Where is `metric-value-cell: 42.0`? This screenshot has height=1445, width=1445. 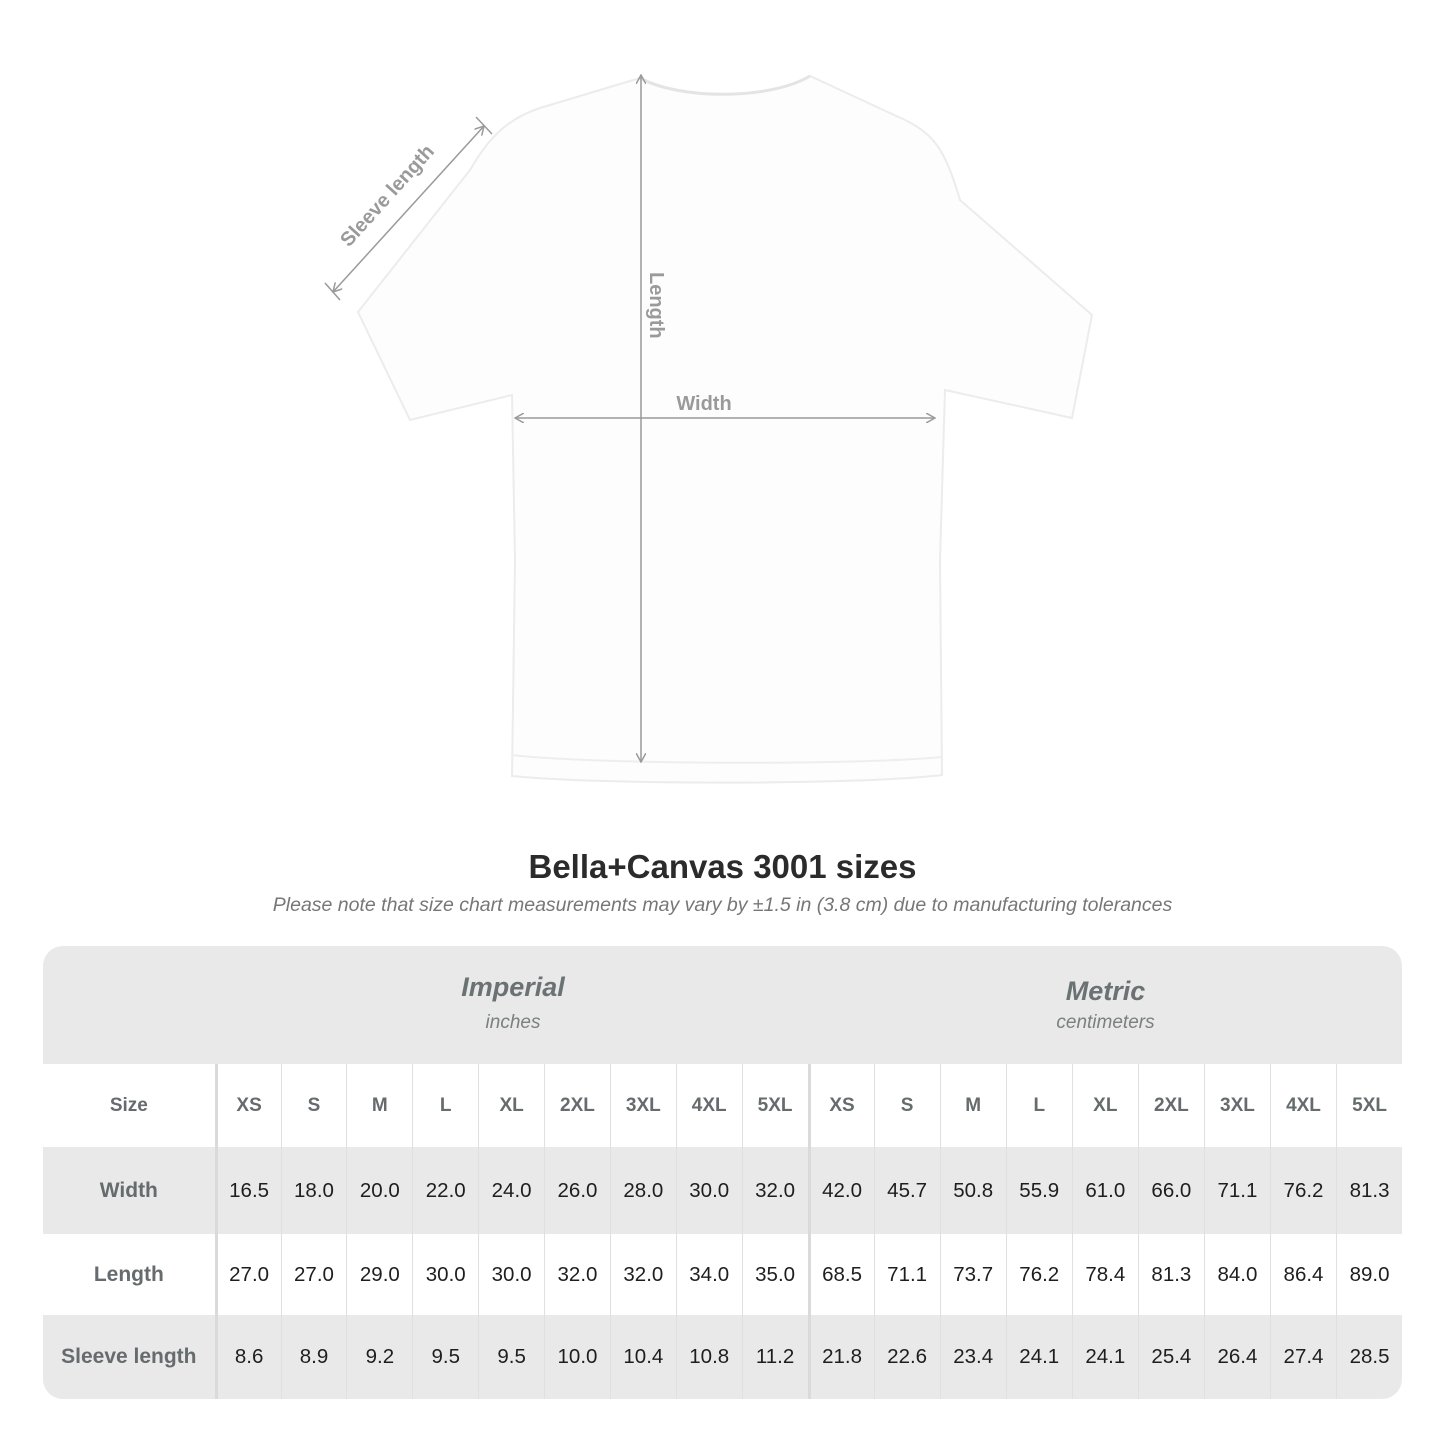 metric-value-cell: 42.0 is located at coordinates (840, 1190).